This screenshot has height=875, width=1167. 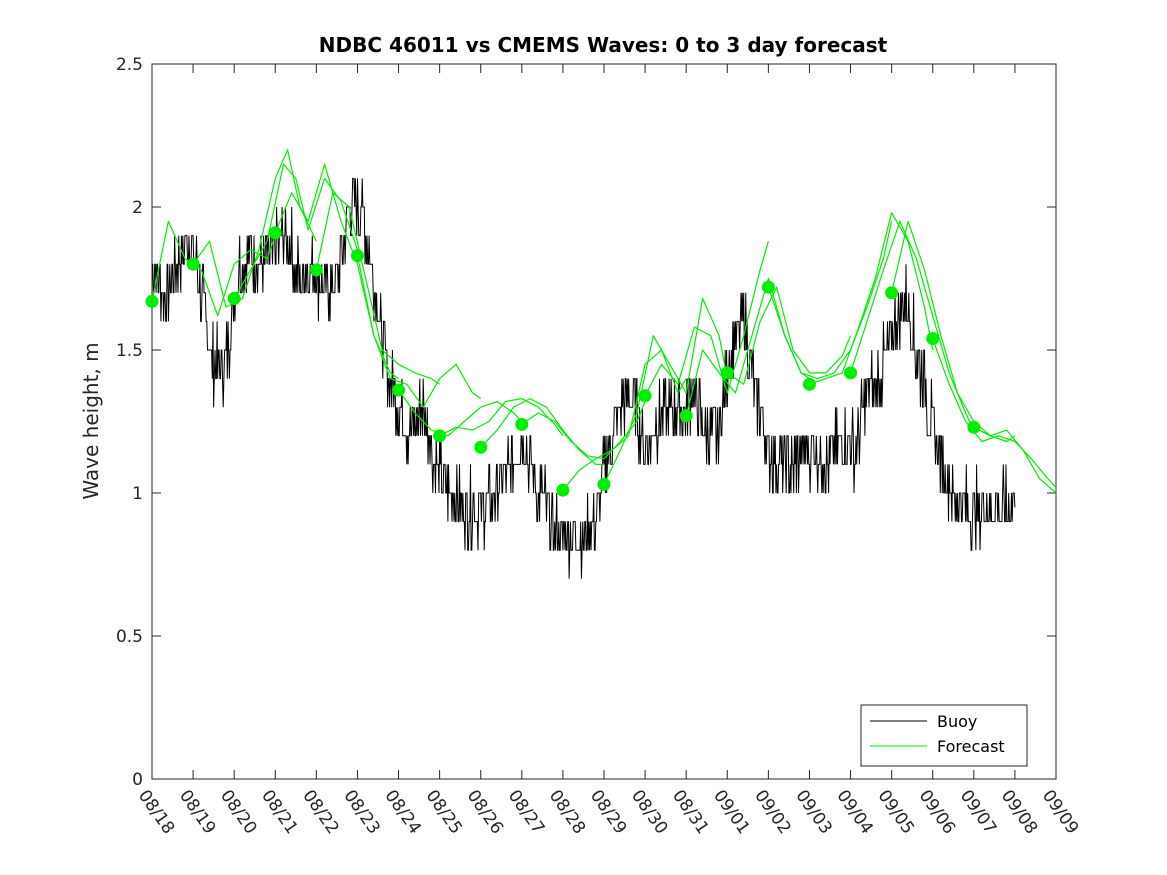 What do you see at coordinates (129, 637) in the screenshot?
I see `y-tick-label: 0.5` at bounding box center [129, 637].